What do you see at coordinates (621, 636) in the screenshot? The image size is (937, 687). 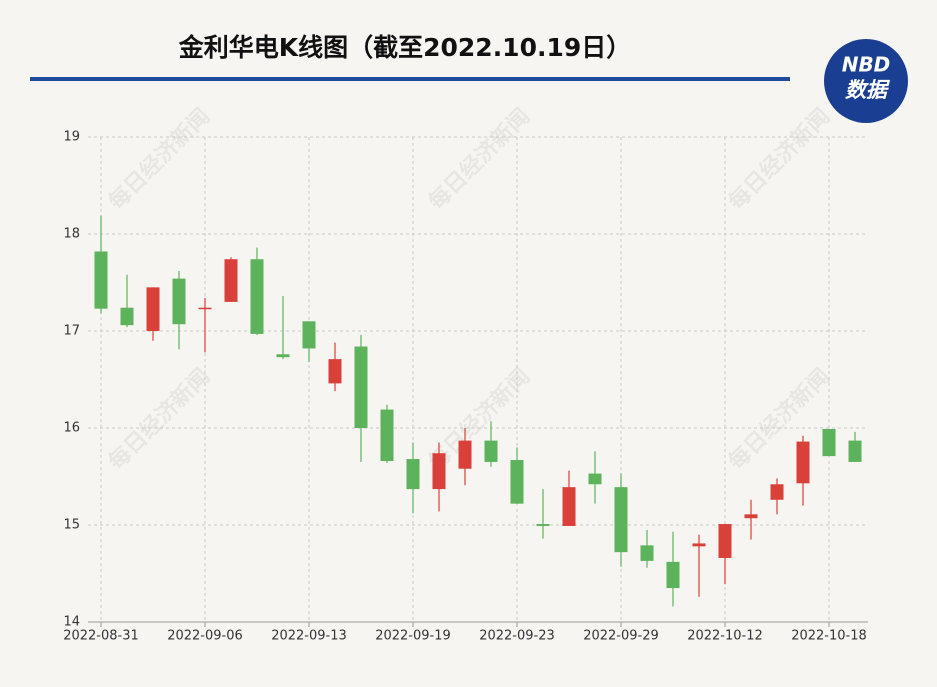 I see `x-tick-label: 2022-09-29` at bounding box center [621, 636].